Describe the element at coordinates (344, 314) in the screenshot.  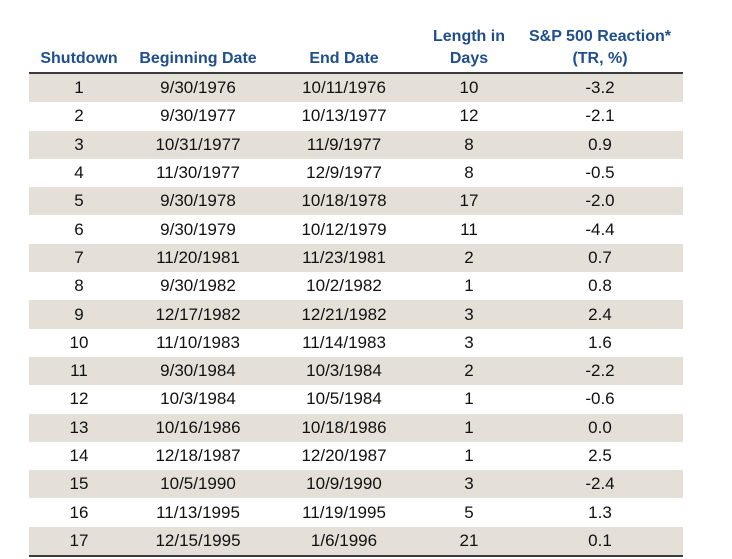
I see `cell-end-date: 12/21/1982` at that location.